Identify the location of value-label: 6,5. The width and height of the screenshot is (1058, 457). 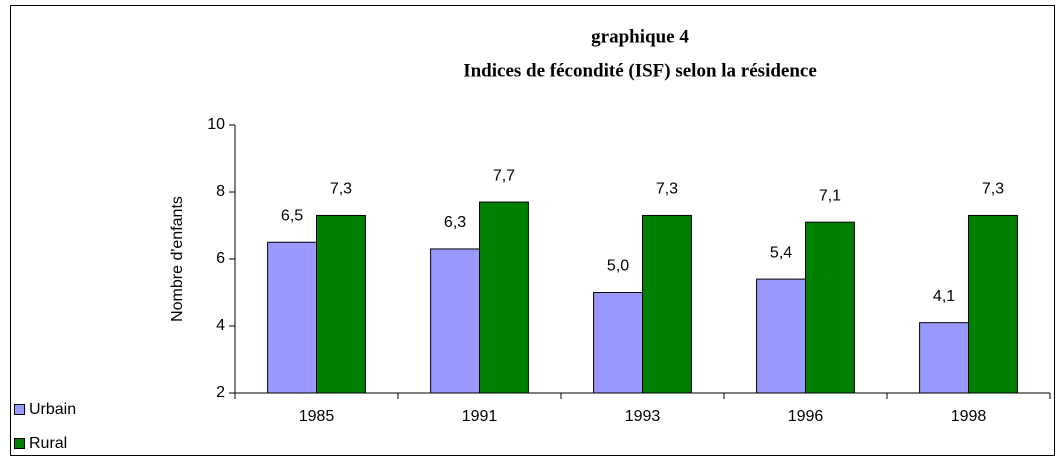
(292, 215).